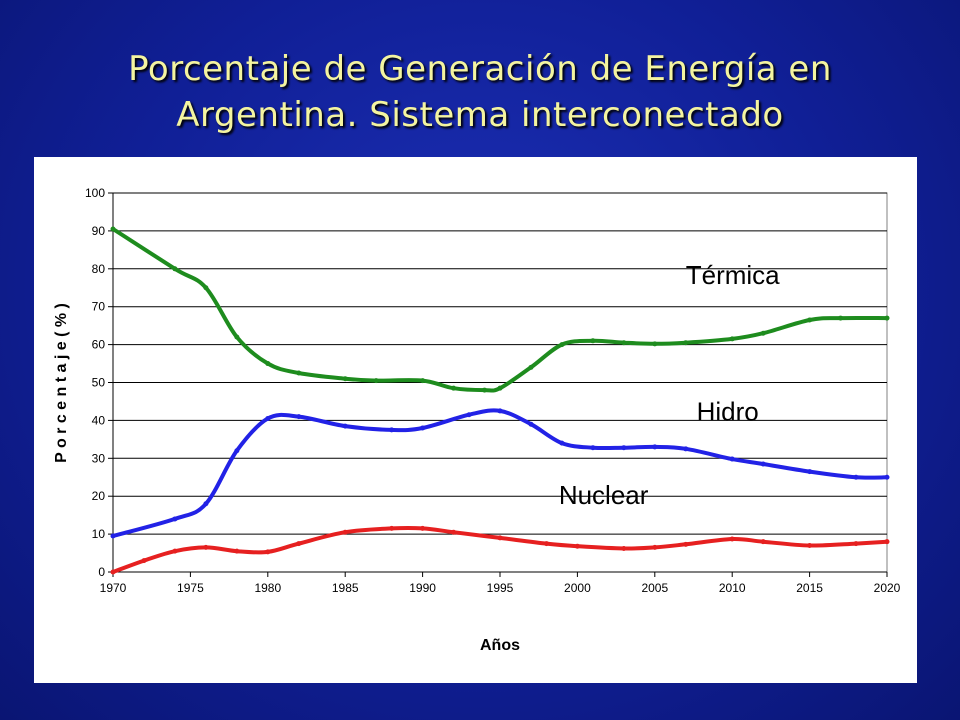  What do you see at coordinates (577, 588) in the screenshot?
I see `x-tick-label: 2000` at bounding box center [577, 588].